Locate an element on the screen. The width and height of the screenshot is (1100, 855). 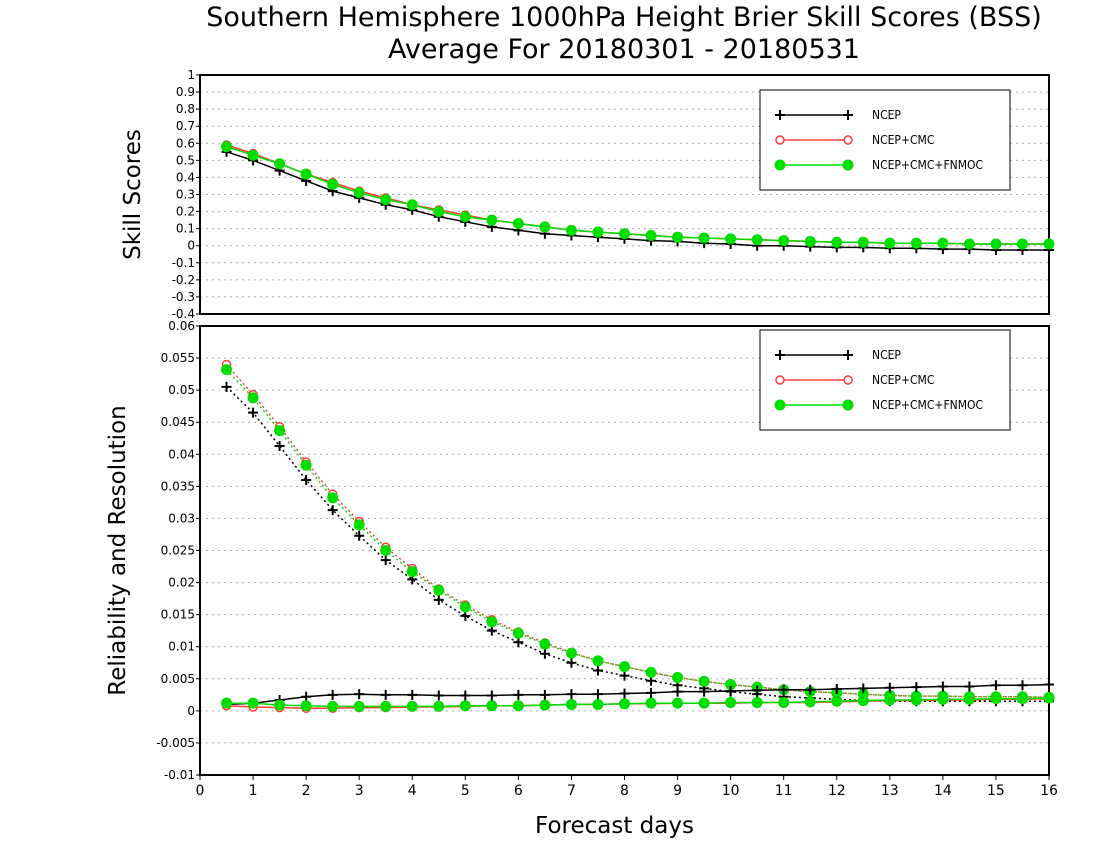
y-tick-label: 0.055 is located at coordinates (178, 358).